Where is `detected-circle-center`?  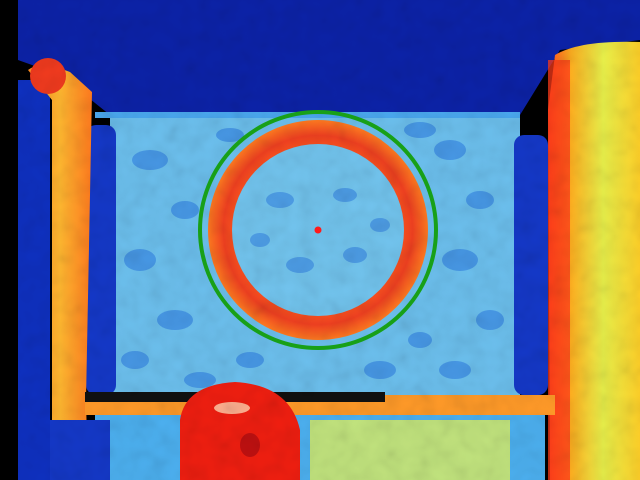 detected-circle-center is located at coordinates (318, 230).